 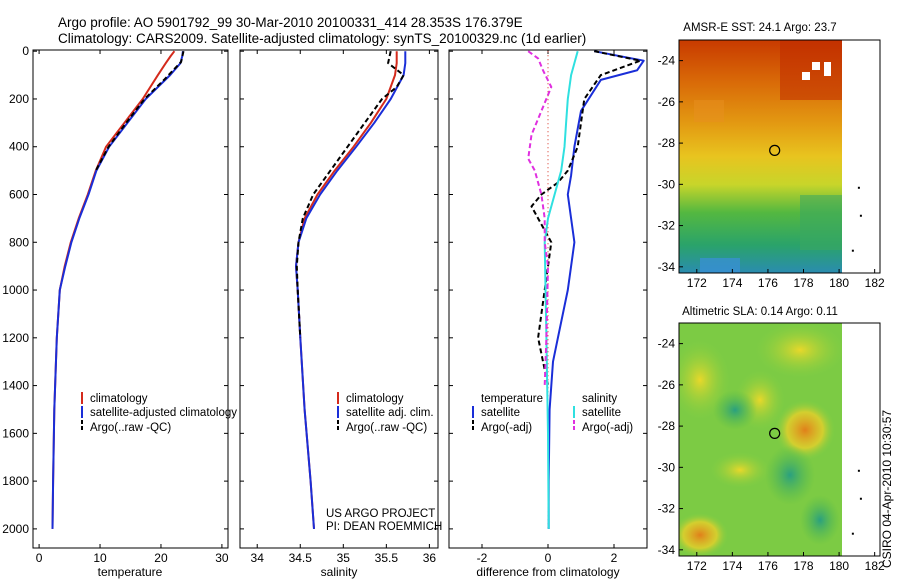 I want to click on y-tick-label: 1800, so click(x=15, y=481).